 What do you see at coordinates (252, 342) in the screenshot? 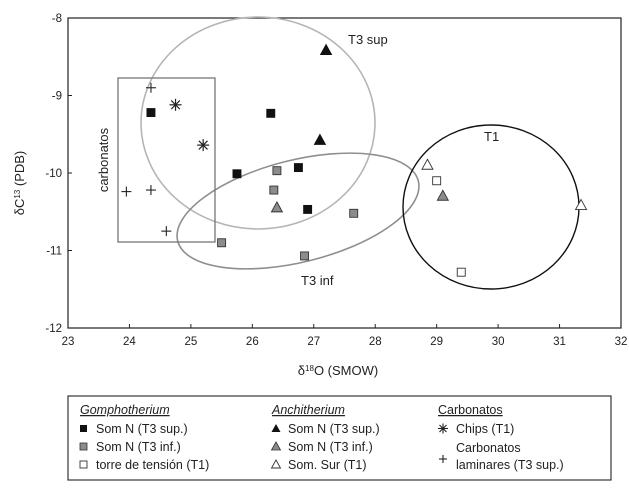
I see `x-tick-label: 26` at bounding box center [252, 342].